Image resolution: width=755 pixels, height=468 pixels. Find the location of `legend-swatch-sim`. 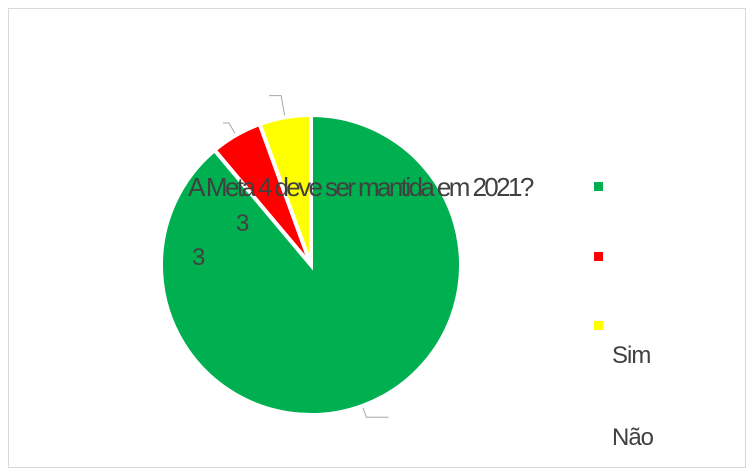

legend-swatch-sim is located at coordinates (598, 186).